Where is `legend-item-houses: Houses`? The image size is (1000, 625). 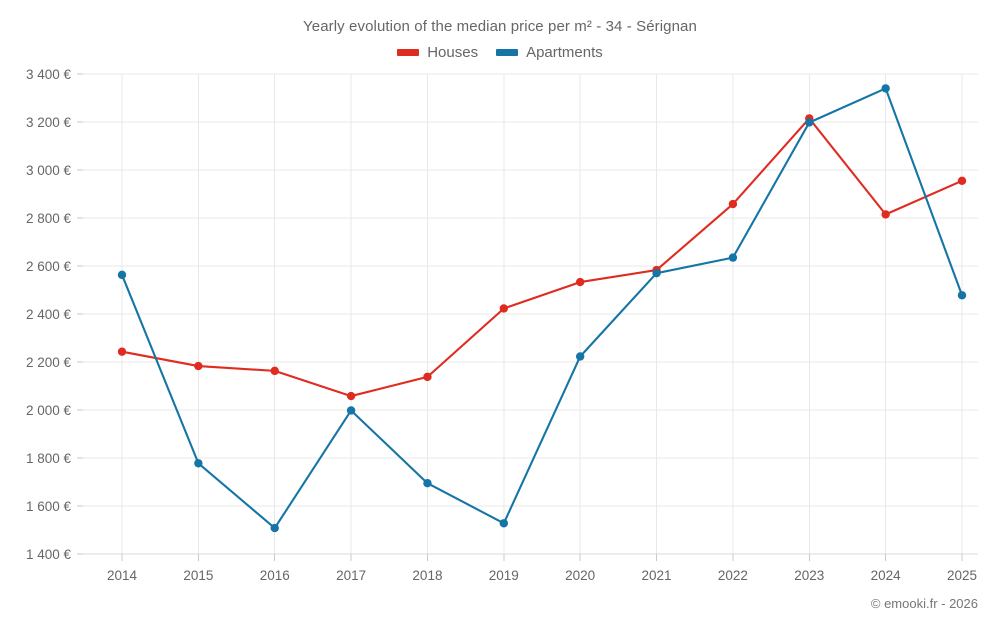
legend-item-houses: Houses is located at coordinates (437, 52).